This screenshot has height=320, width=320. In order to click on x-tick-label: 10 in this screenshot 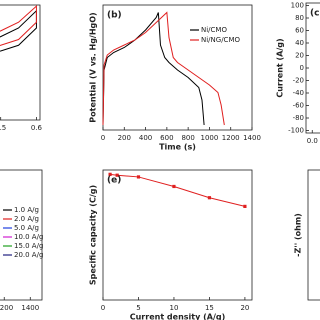, I will do `click(173, 308)`.